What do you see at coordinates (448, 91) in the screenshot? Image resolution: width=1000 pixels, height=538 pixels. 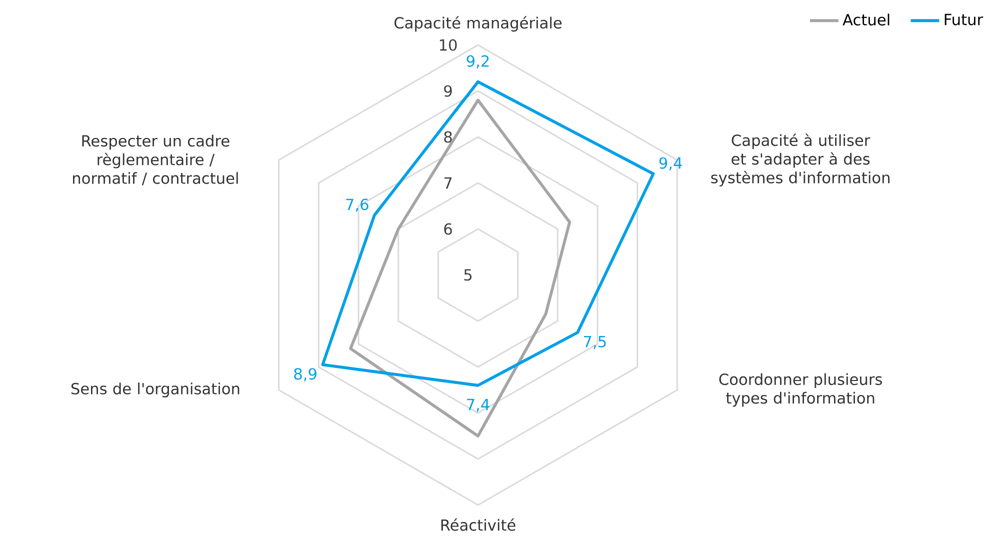 I see `y-tick-label: 9` at bounding box center [448, 91].